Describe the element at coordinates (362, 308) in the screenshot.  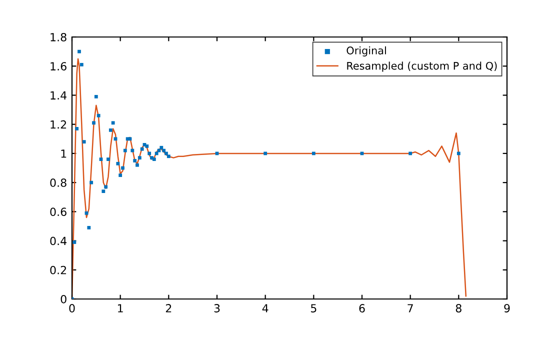
I see `x-tick-label: 6` at that location.